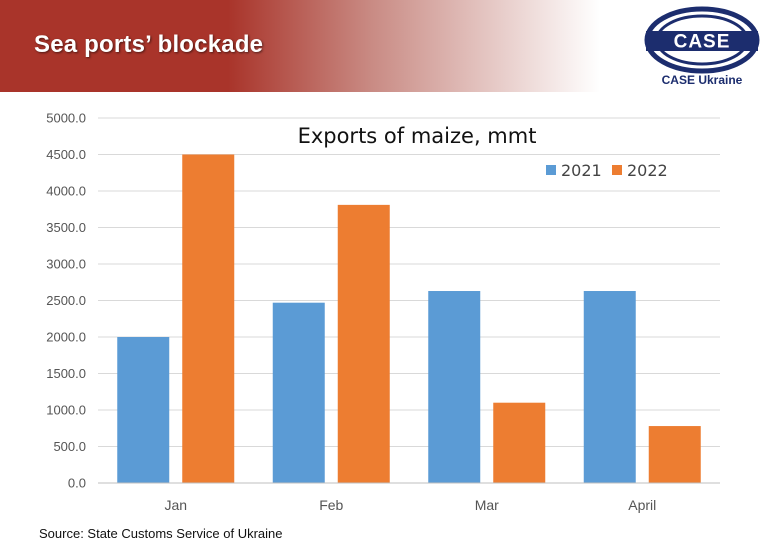 The height and width of the screenshot is (547, 768). What do you see at coordinates (66, 118) in the screenshot?
I see `y-tick-label: 5000.0` at bounding box center [66, 118].